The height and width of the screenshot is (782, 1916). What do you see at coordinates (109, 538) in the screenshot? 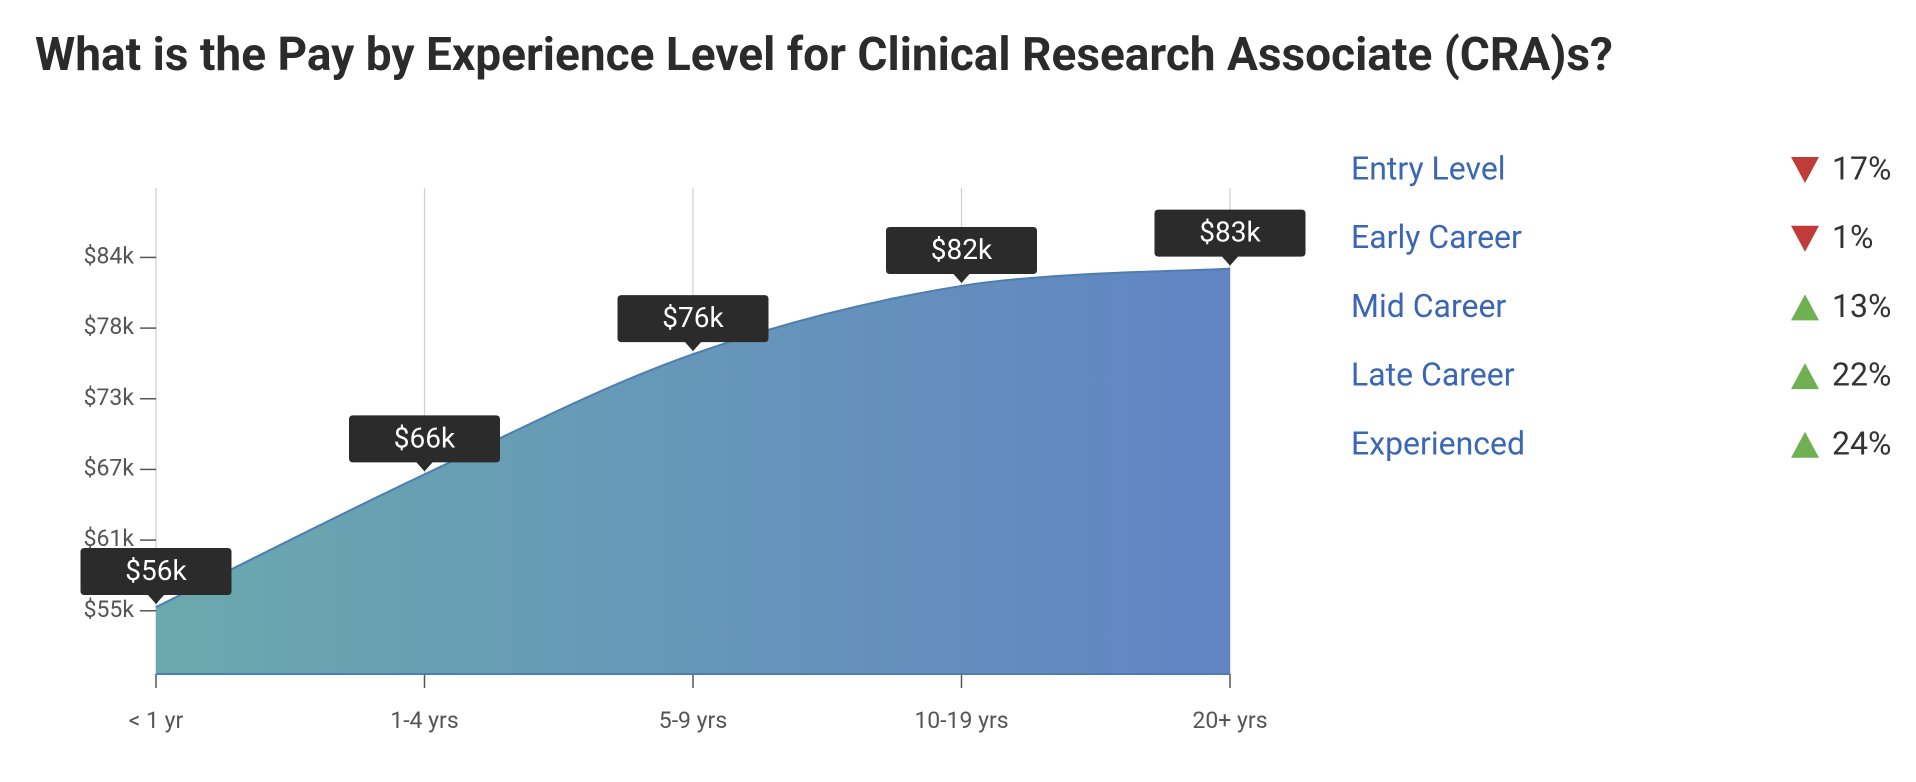
I see `y-tick-label: $61k` at bounding box center [109, 538].